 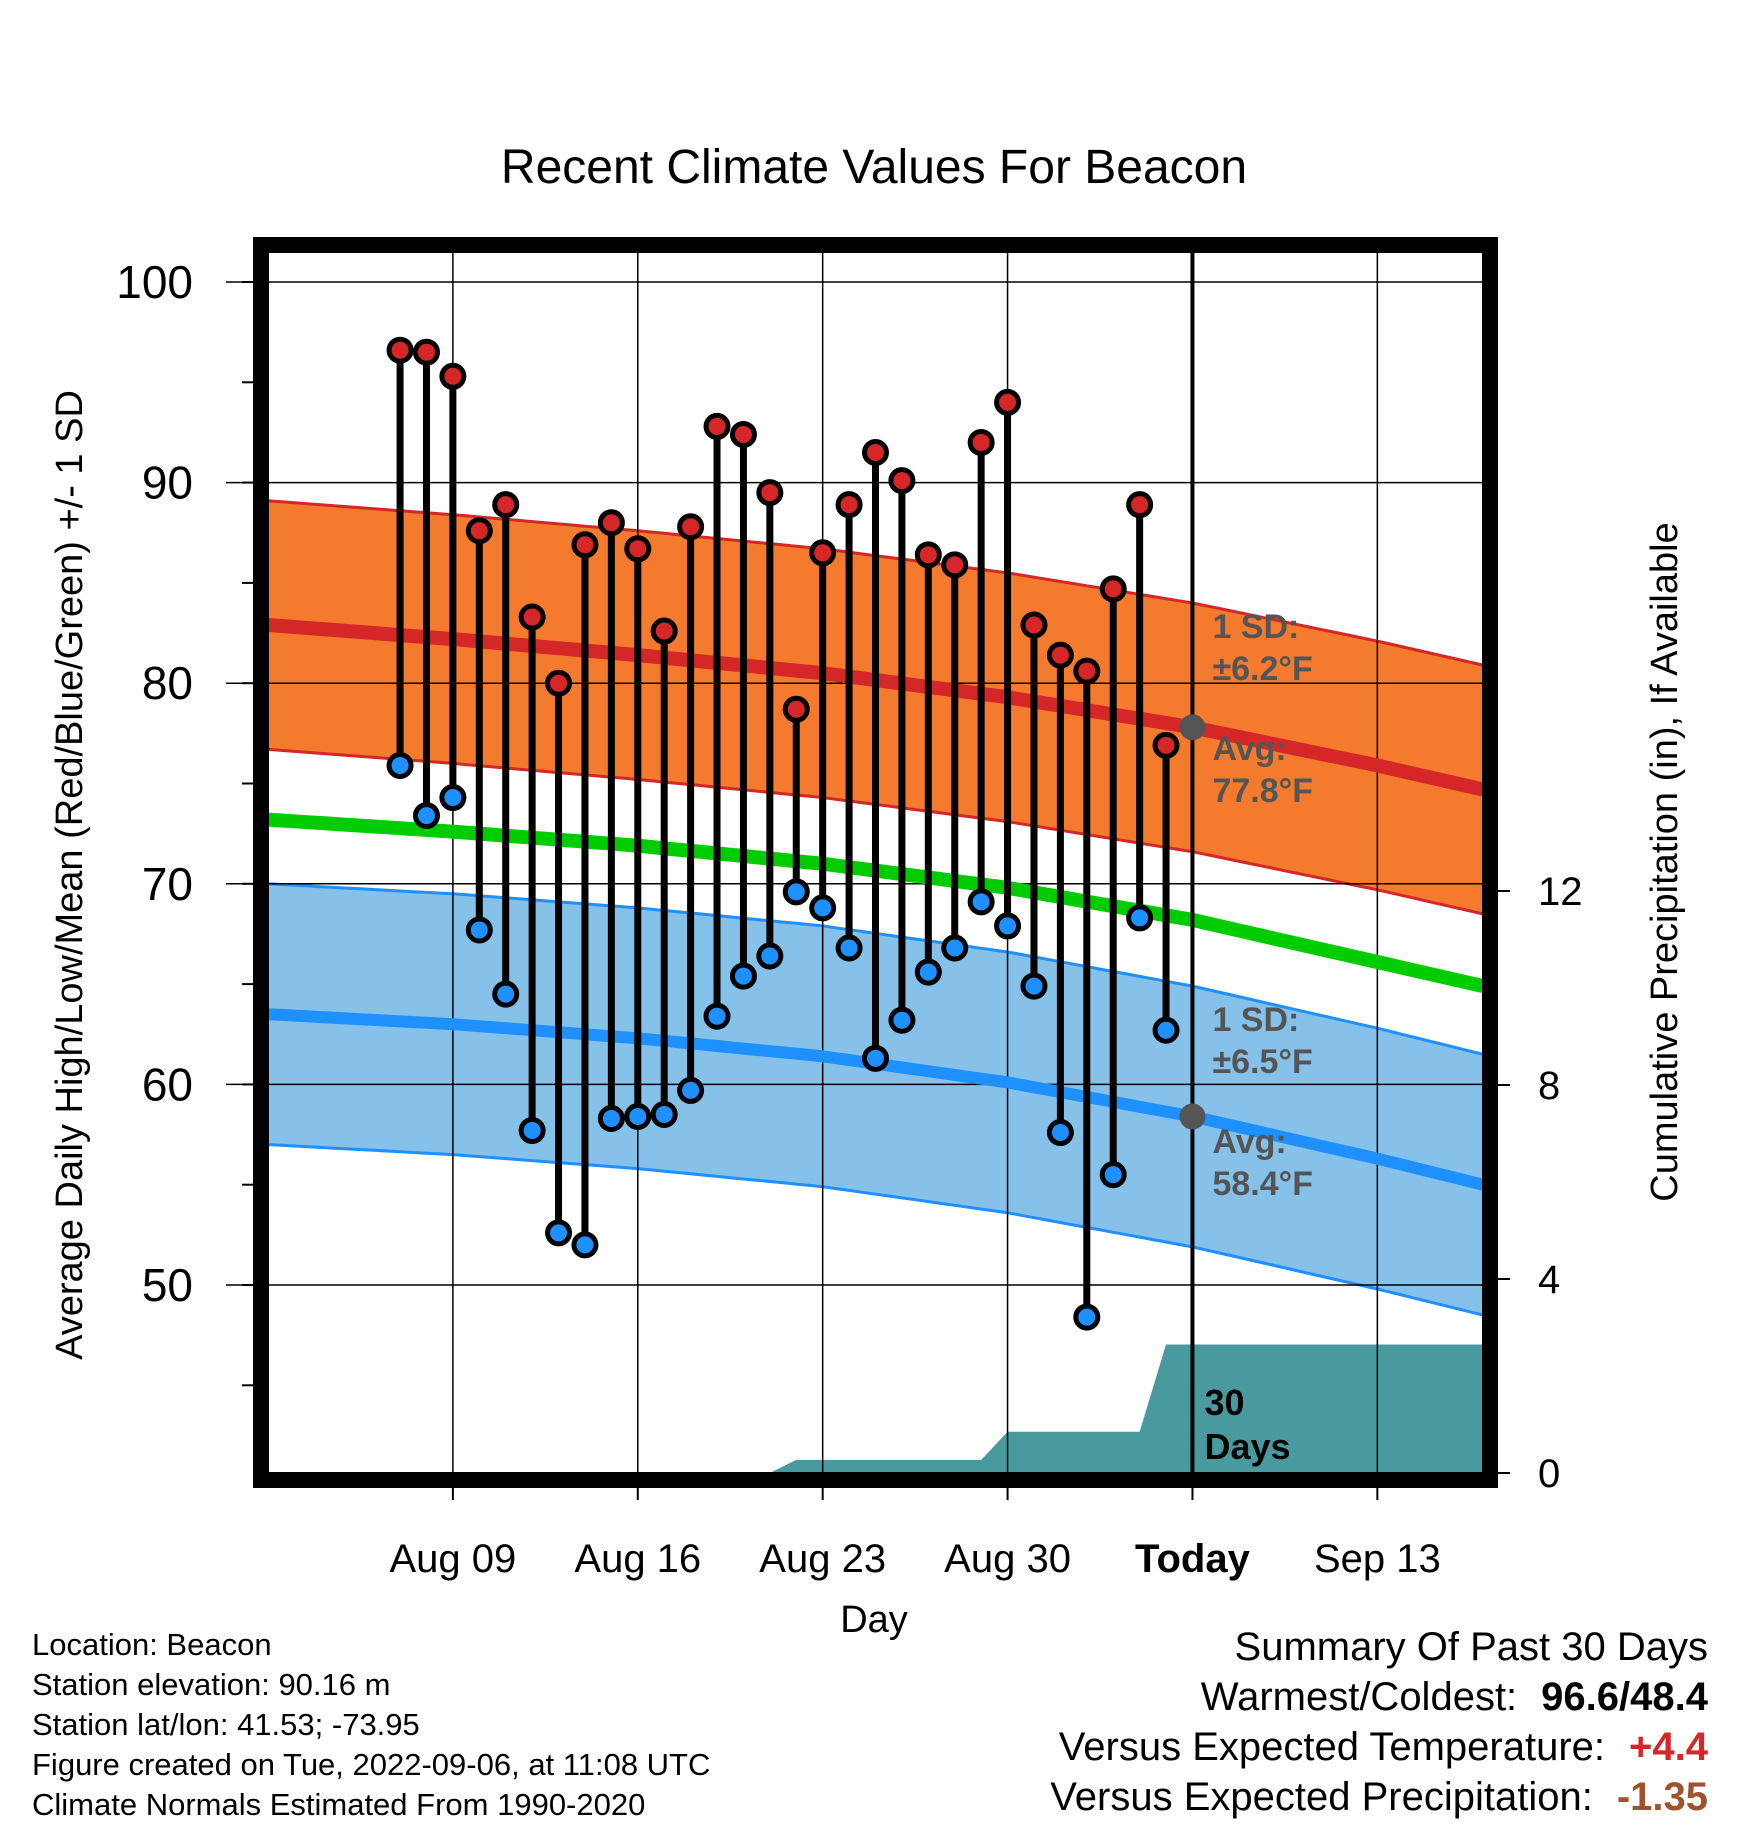 I want to click on location-text: Location: Beacon, so click(x=152, y=1644).